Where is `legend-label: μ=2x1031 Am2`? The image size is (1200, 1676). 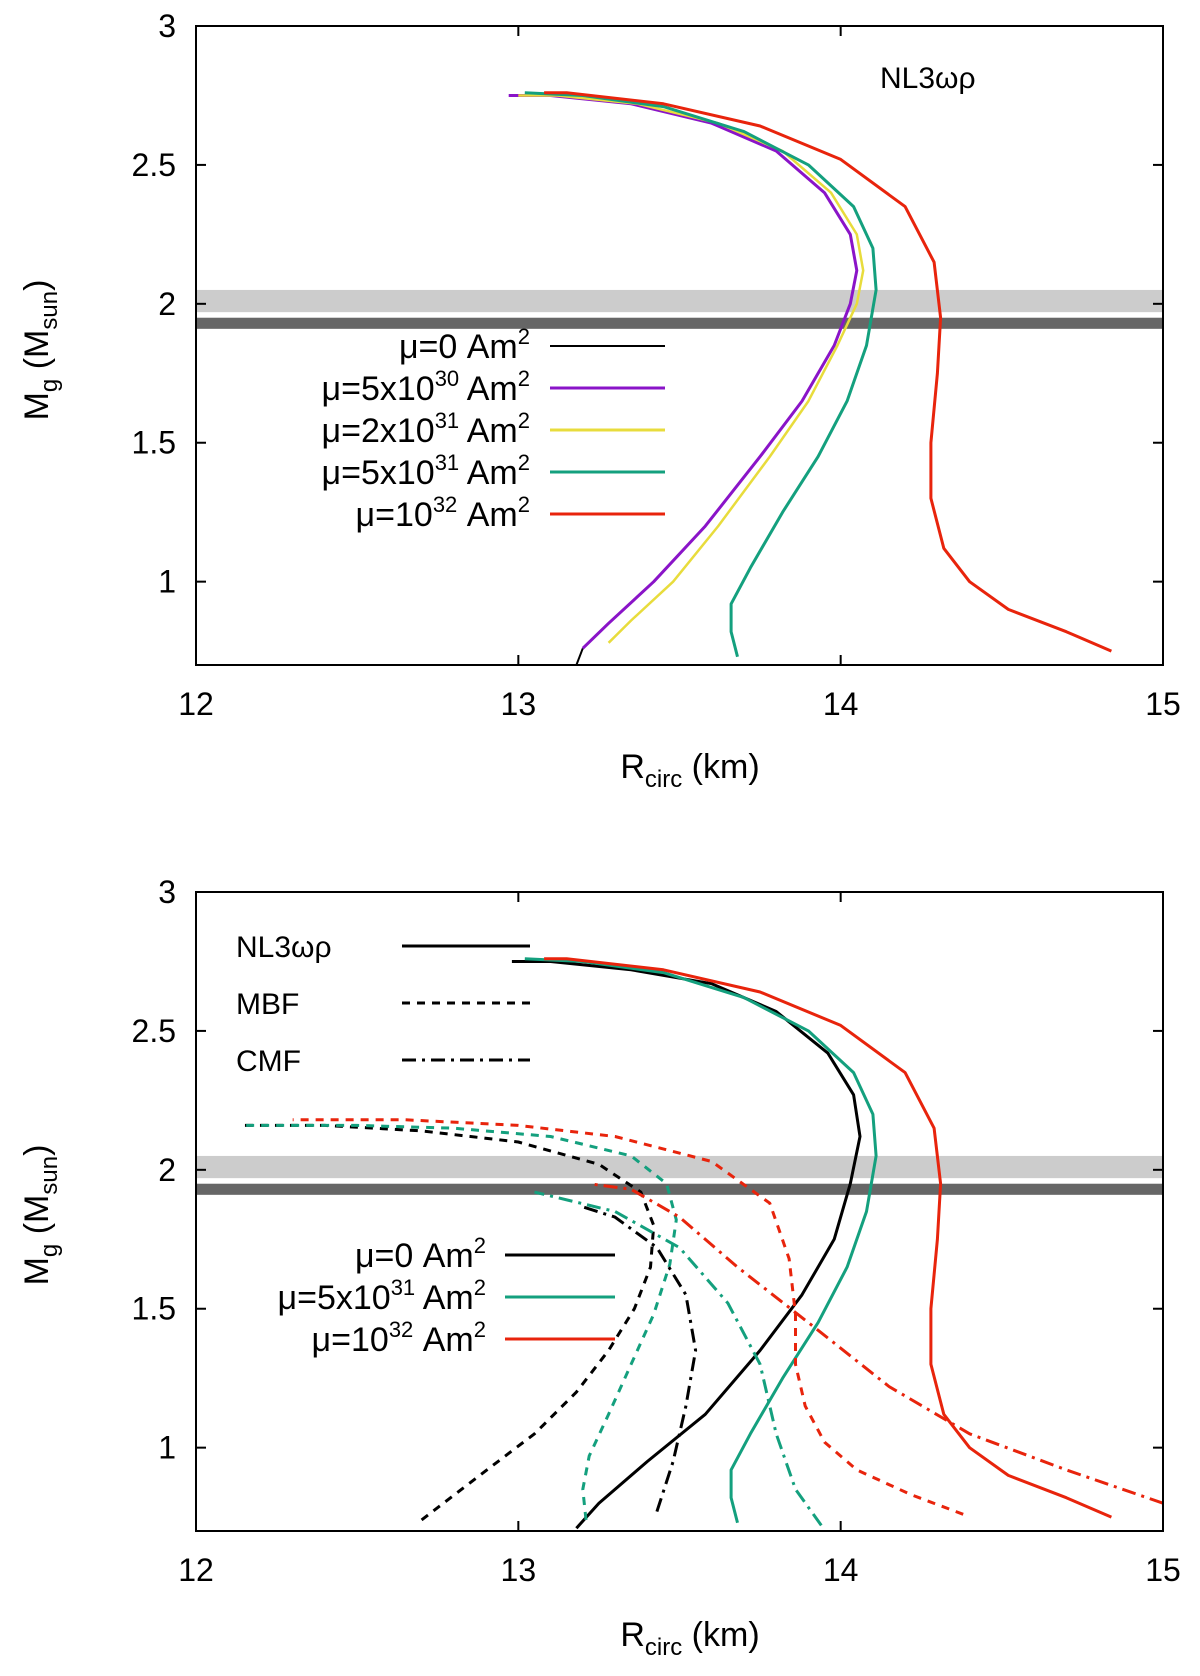
legend-label: μ=2x1031 Am2 is located at coordinates (426, 429).